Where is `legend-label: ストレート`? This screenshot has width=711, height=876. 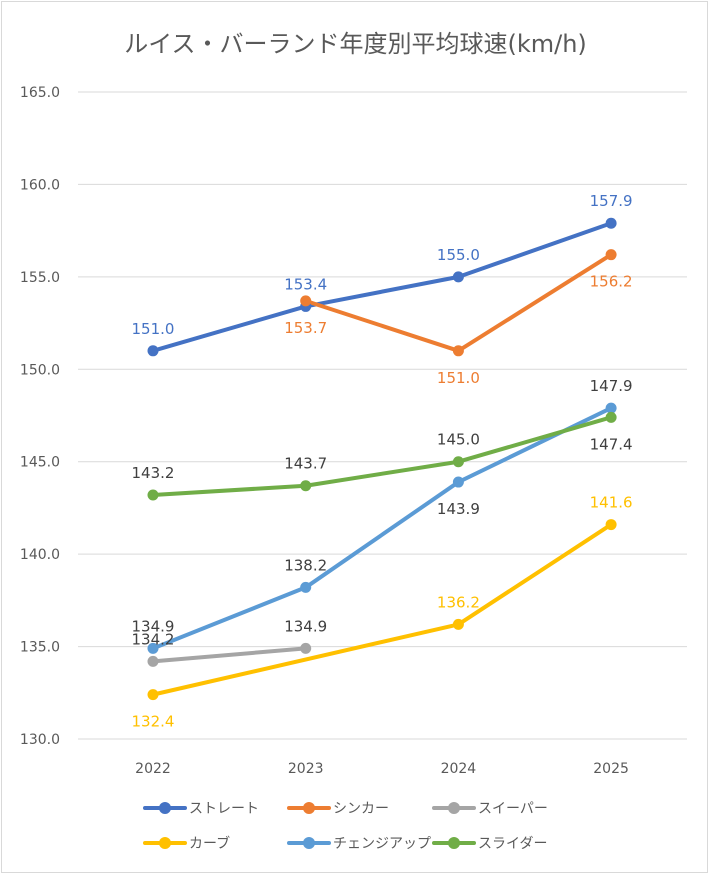
legend-label: ストレート is located at coordinates (224, 809).